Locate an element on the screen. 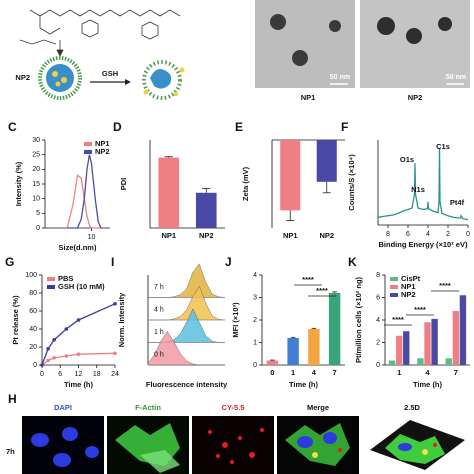 The height and width of the screenshot is (474, 474). panel-letter: F is located at coordinates (344, 127).